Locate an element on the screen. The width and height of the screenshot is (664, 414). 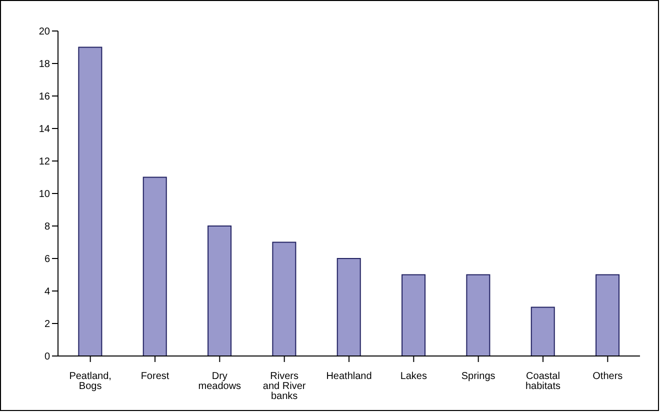
y-tick-label: 10 is located at coordinates (44, 194).